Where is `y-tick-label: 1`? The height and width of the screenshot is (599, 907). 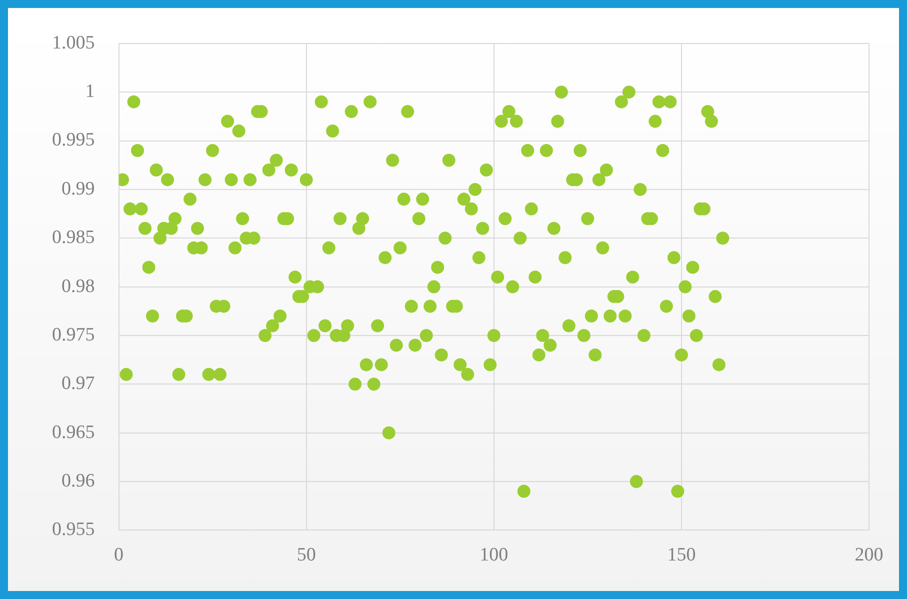
y-tick-label: 1 is located at coordinates (90, 91).